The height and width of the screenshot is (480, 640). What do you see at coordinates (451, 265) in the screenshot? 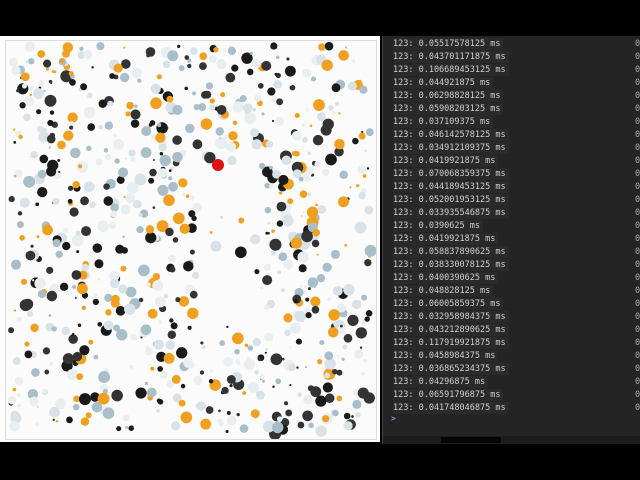
I see `console-log-entry: 123: 0.038330078125 ms` at bounding box center [451, 265].